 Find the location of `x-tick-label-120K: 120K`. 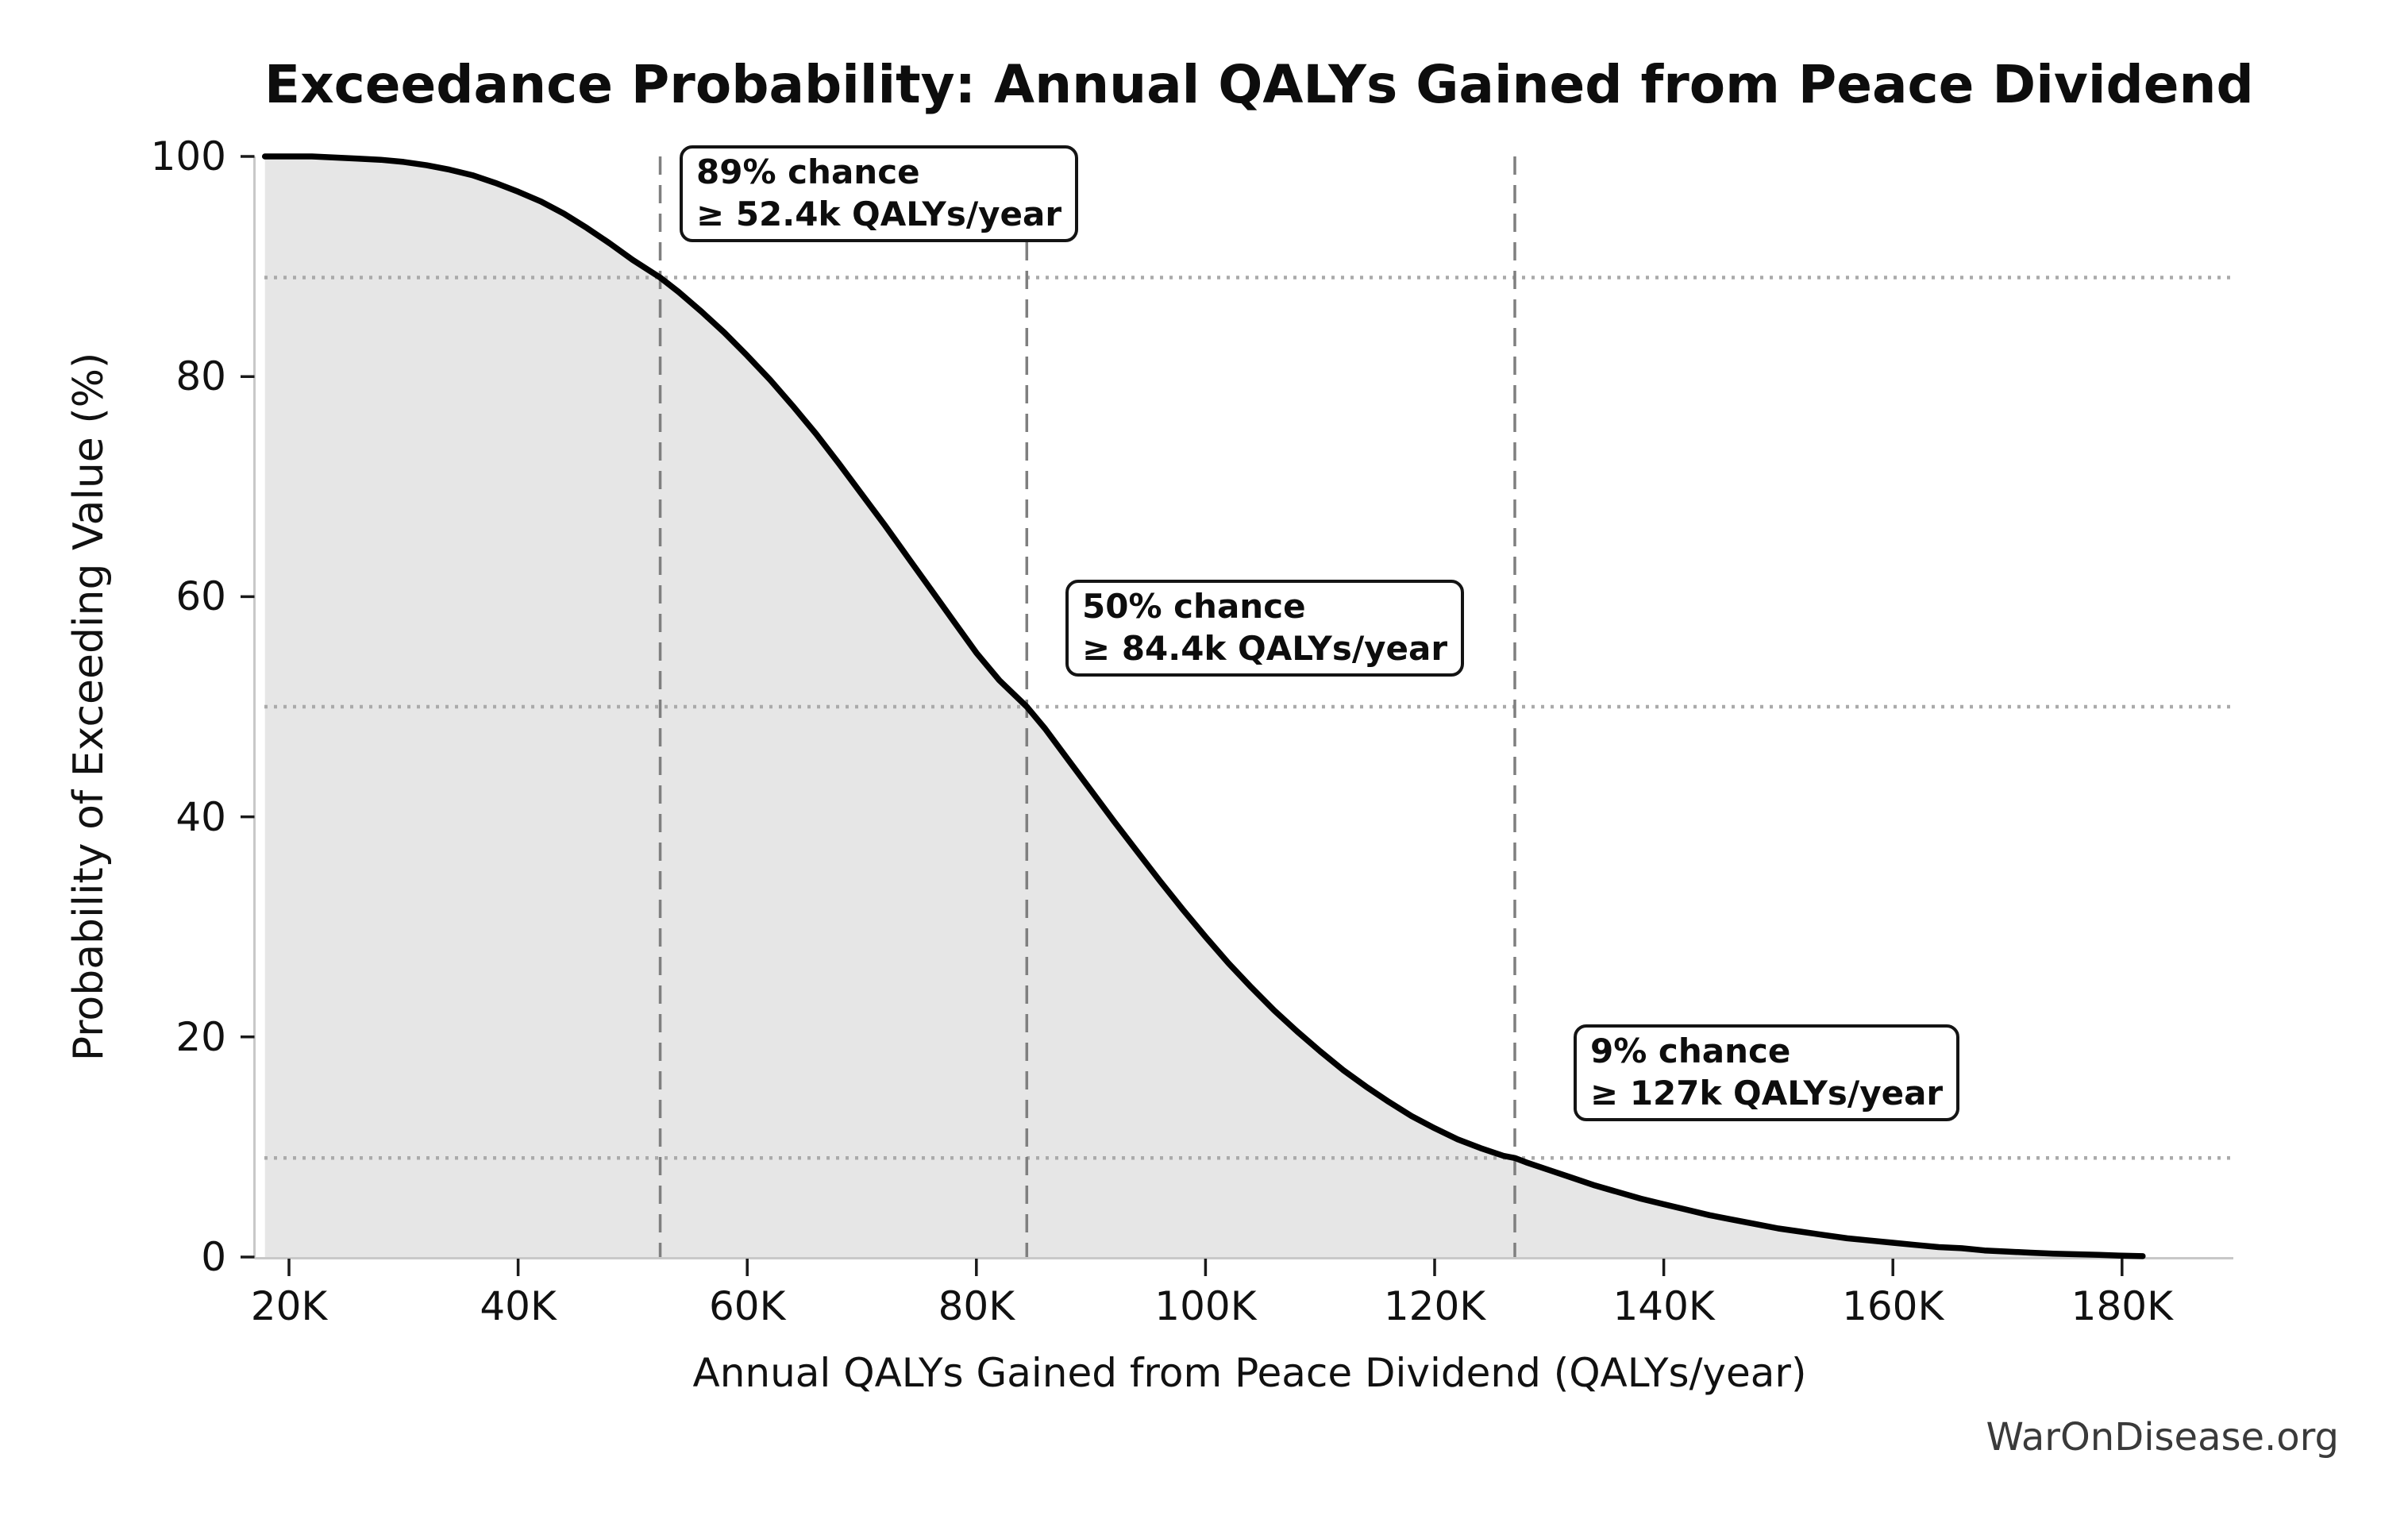

x-tick-label-120K: 120K is located at coordinates (1434, 1306).